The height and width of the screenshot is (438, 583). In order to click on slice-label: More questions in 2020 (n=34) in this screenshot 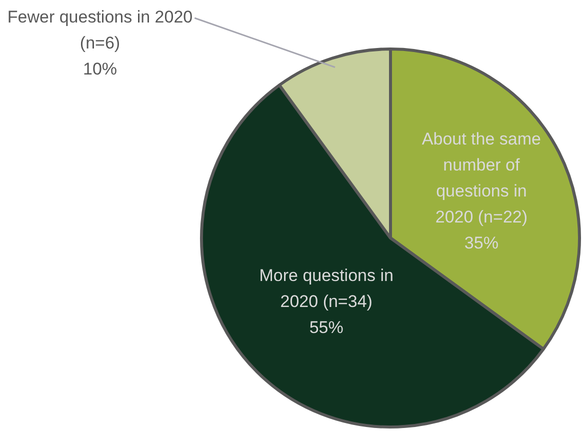, I will do `click(326, 288)`.